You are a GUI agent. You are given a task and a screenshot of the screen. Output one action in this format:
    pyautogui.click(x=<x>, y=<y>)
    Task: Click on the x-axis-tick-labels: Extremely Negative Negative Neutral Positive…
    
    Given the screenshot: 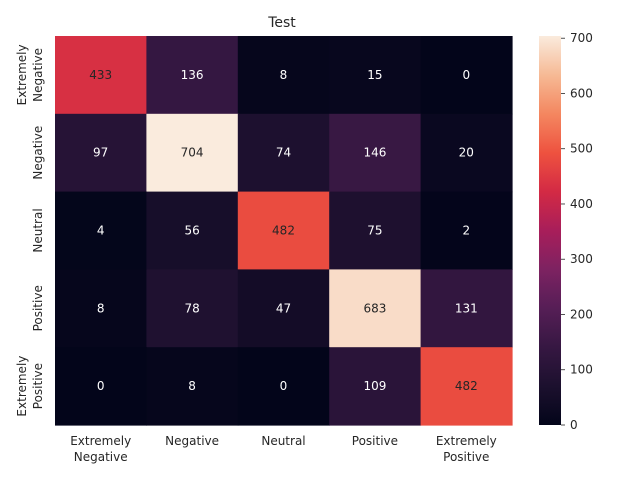 What is the action you would take?
    pyautogui.click(x=283, y=449)
    